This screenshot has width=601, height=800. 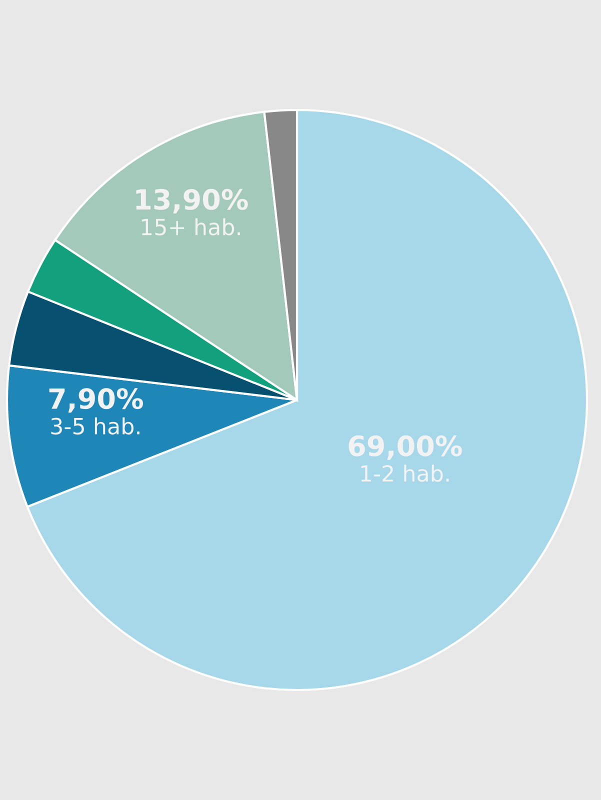 I want to click on data-label: 69,00%, so click(x=405, y=447).